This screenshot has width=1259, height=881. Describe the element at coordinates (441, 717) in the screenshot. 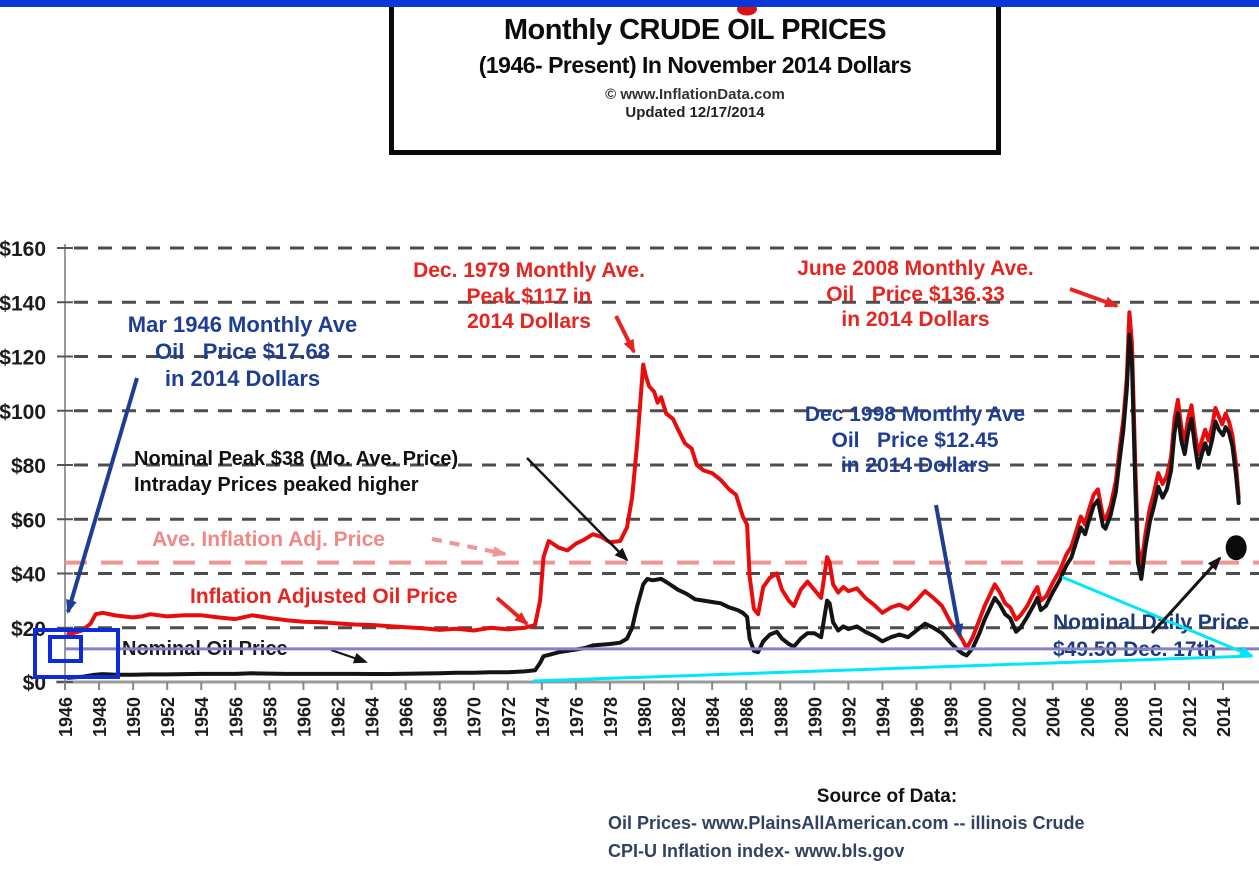

I see `svg-text: 1968` at that location.